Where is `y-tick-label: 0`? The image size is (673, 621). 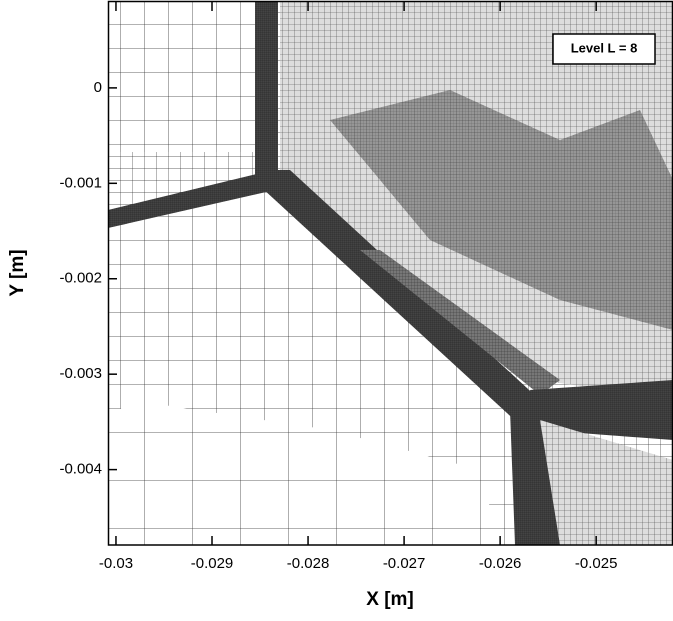
y-tick-label: 0 is located at coordinates (98, 87).